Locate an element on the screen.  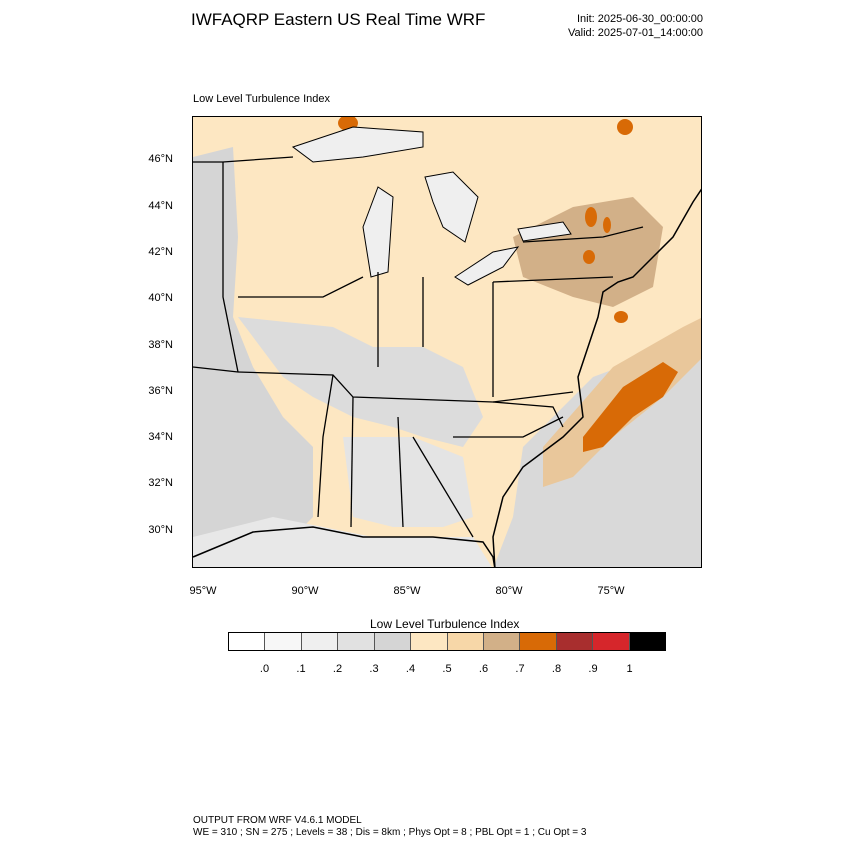
colorbar-tick-label: 1 is located at coordinates (629, 669).